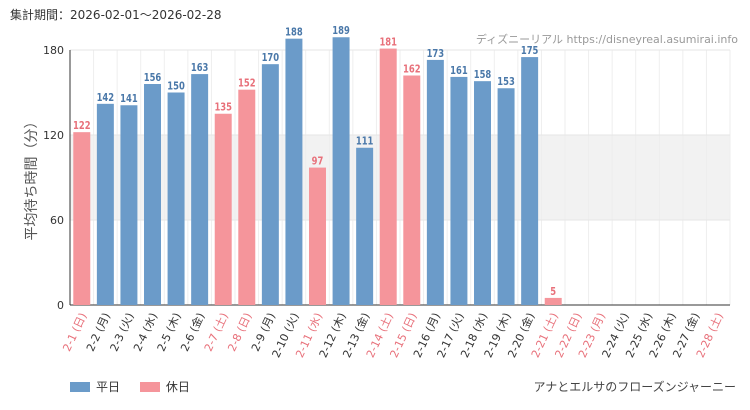 The height and width of the screenshot is (410, 750). I want to click on y-tick-label: 180, so click(53, 50).